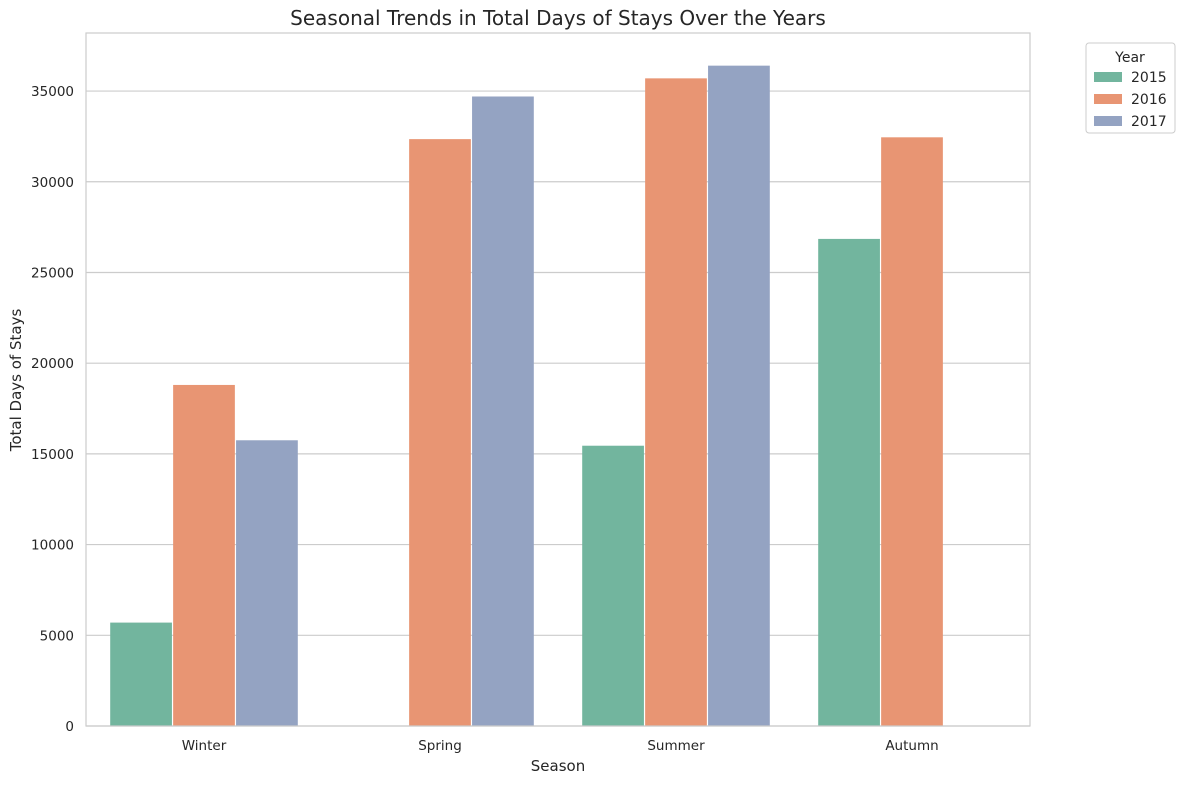 This screenshot has height=788, width=1184. Describe the element at coordinates (1149, 122) in the screenshot. I see `legend-label-2017: 2017` at that location.